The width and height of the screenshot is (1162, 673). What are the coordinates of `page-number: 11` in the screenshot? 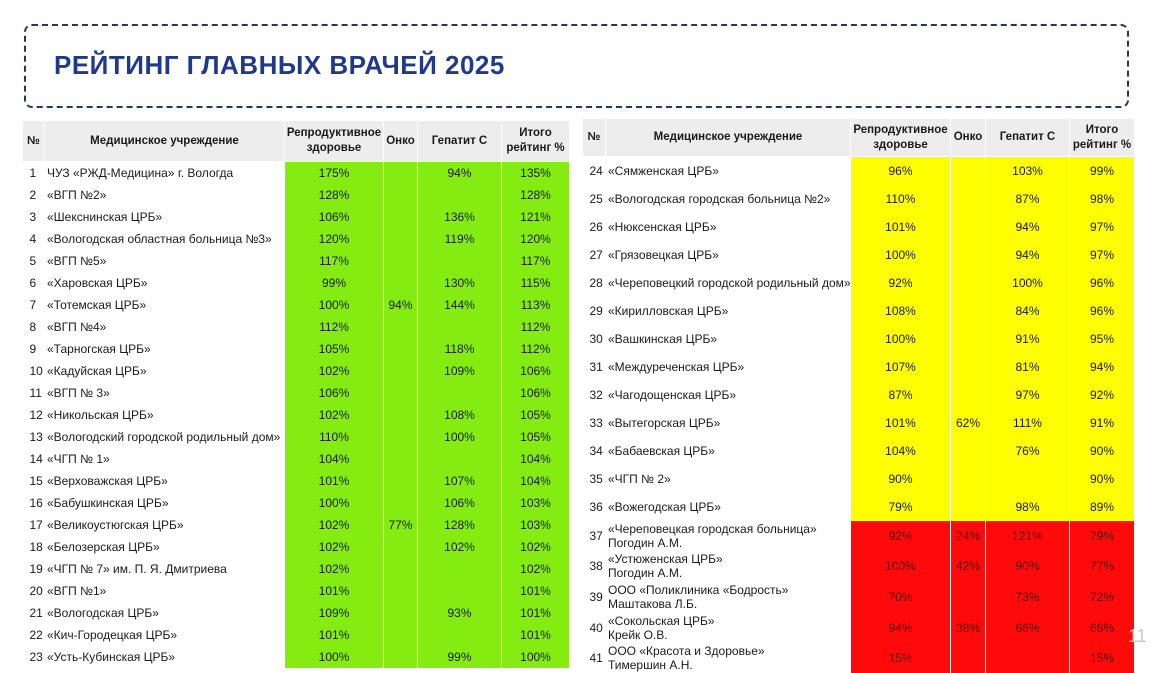 It's located at (1137, 636).